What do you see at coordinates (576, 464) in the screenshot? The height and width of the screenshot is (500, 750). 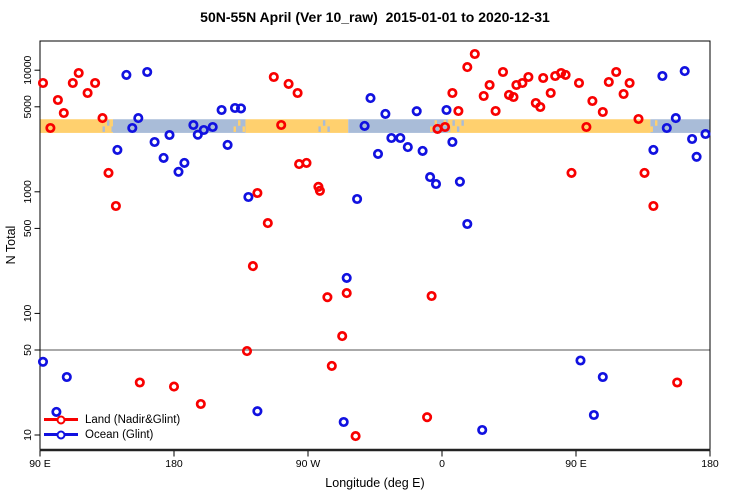 I see `x-tick-label: 90 E` at bounding box center [576, 464].